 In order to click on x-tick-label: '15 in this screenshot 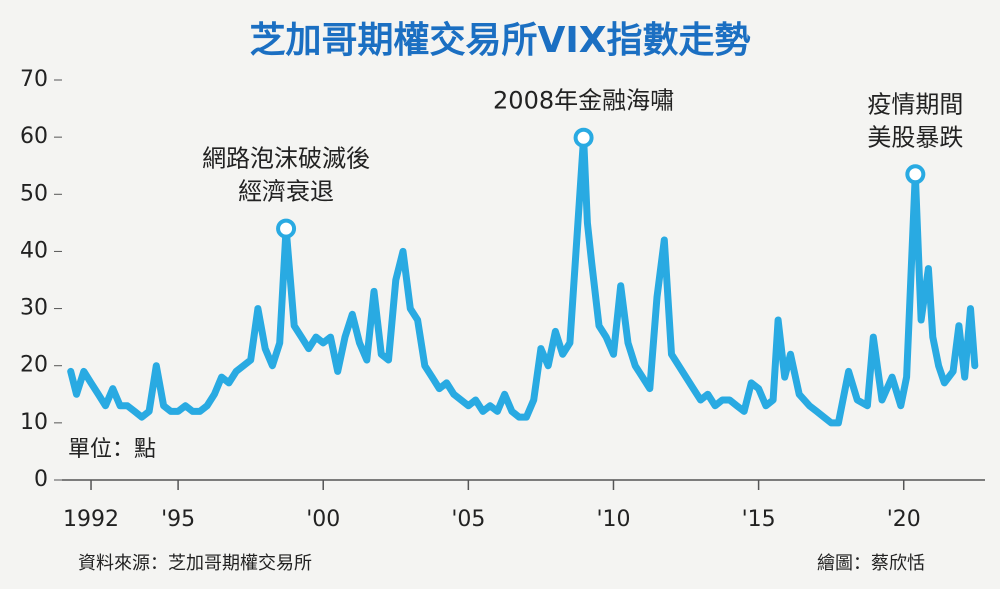, I will do `click(759, 519)`.